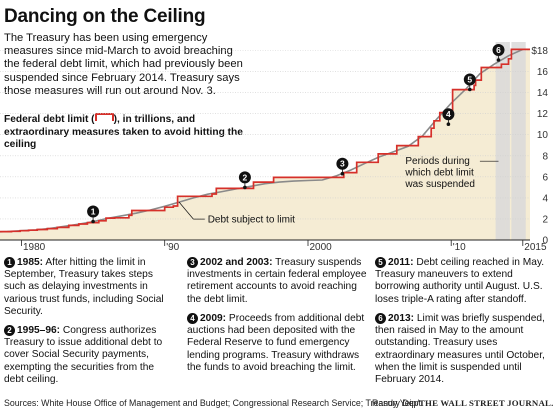 This screenshot has height=413, width=553. Describe the element at coordinates (543, 72) in the screenshot. I see `y-tick-label: 16` at that location.